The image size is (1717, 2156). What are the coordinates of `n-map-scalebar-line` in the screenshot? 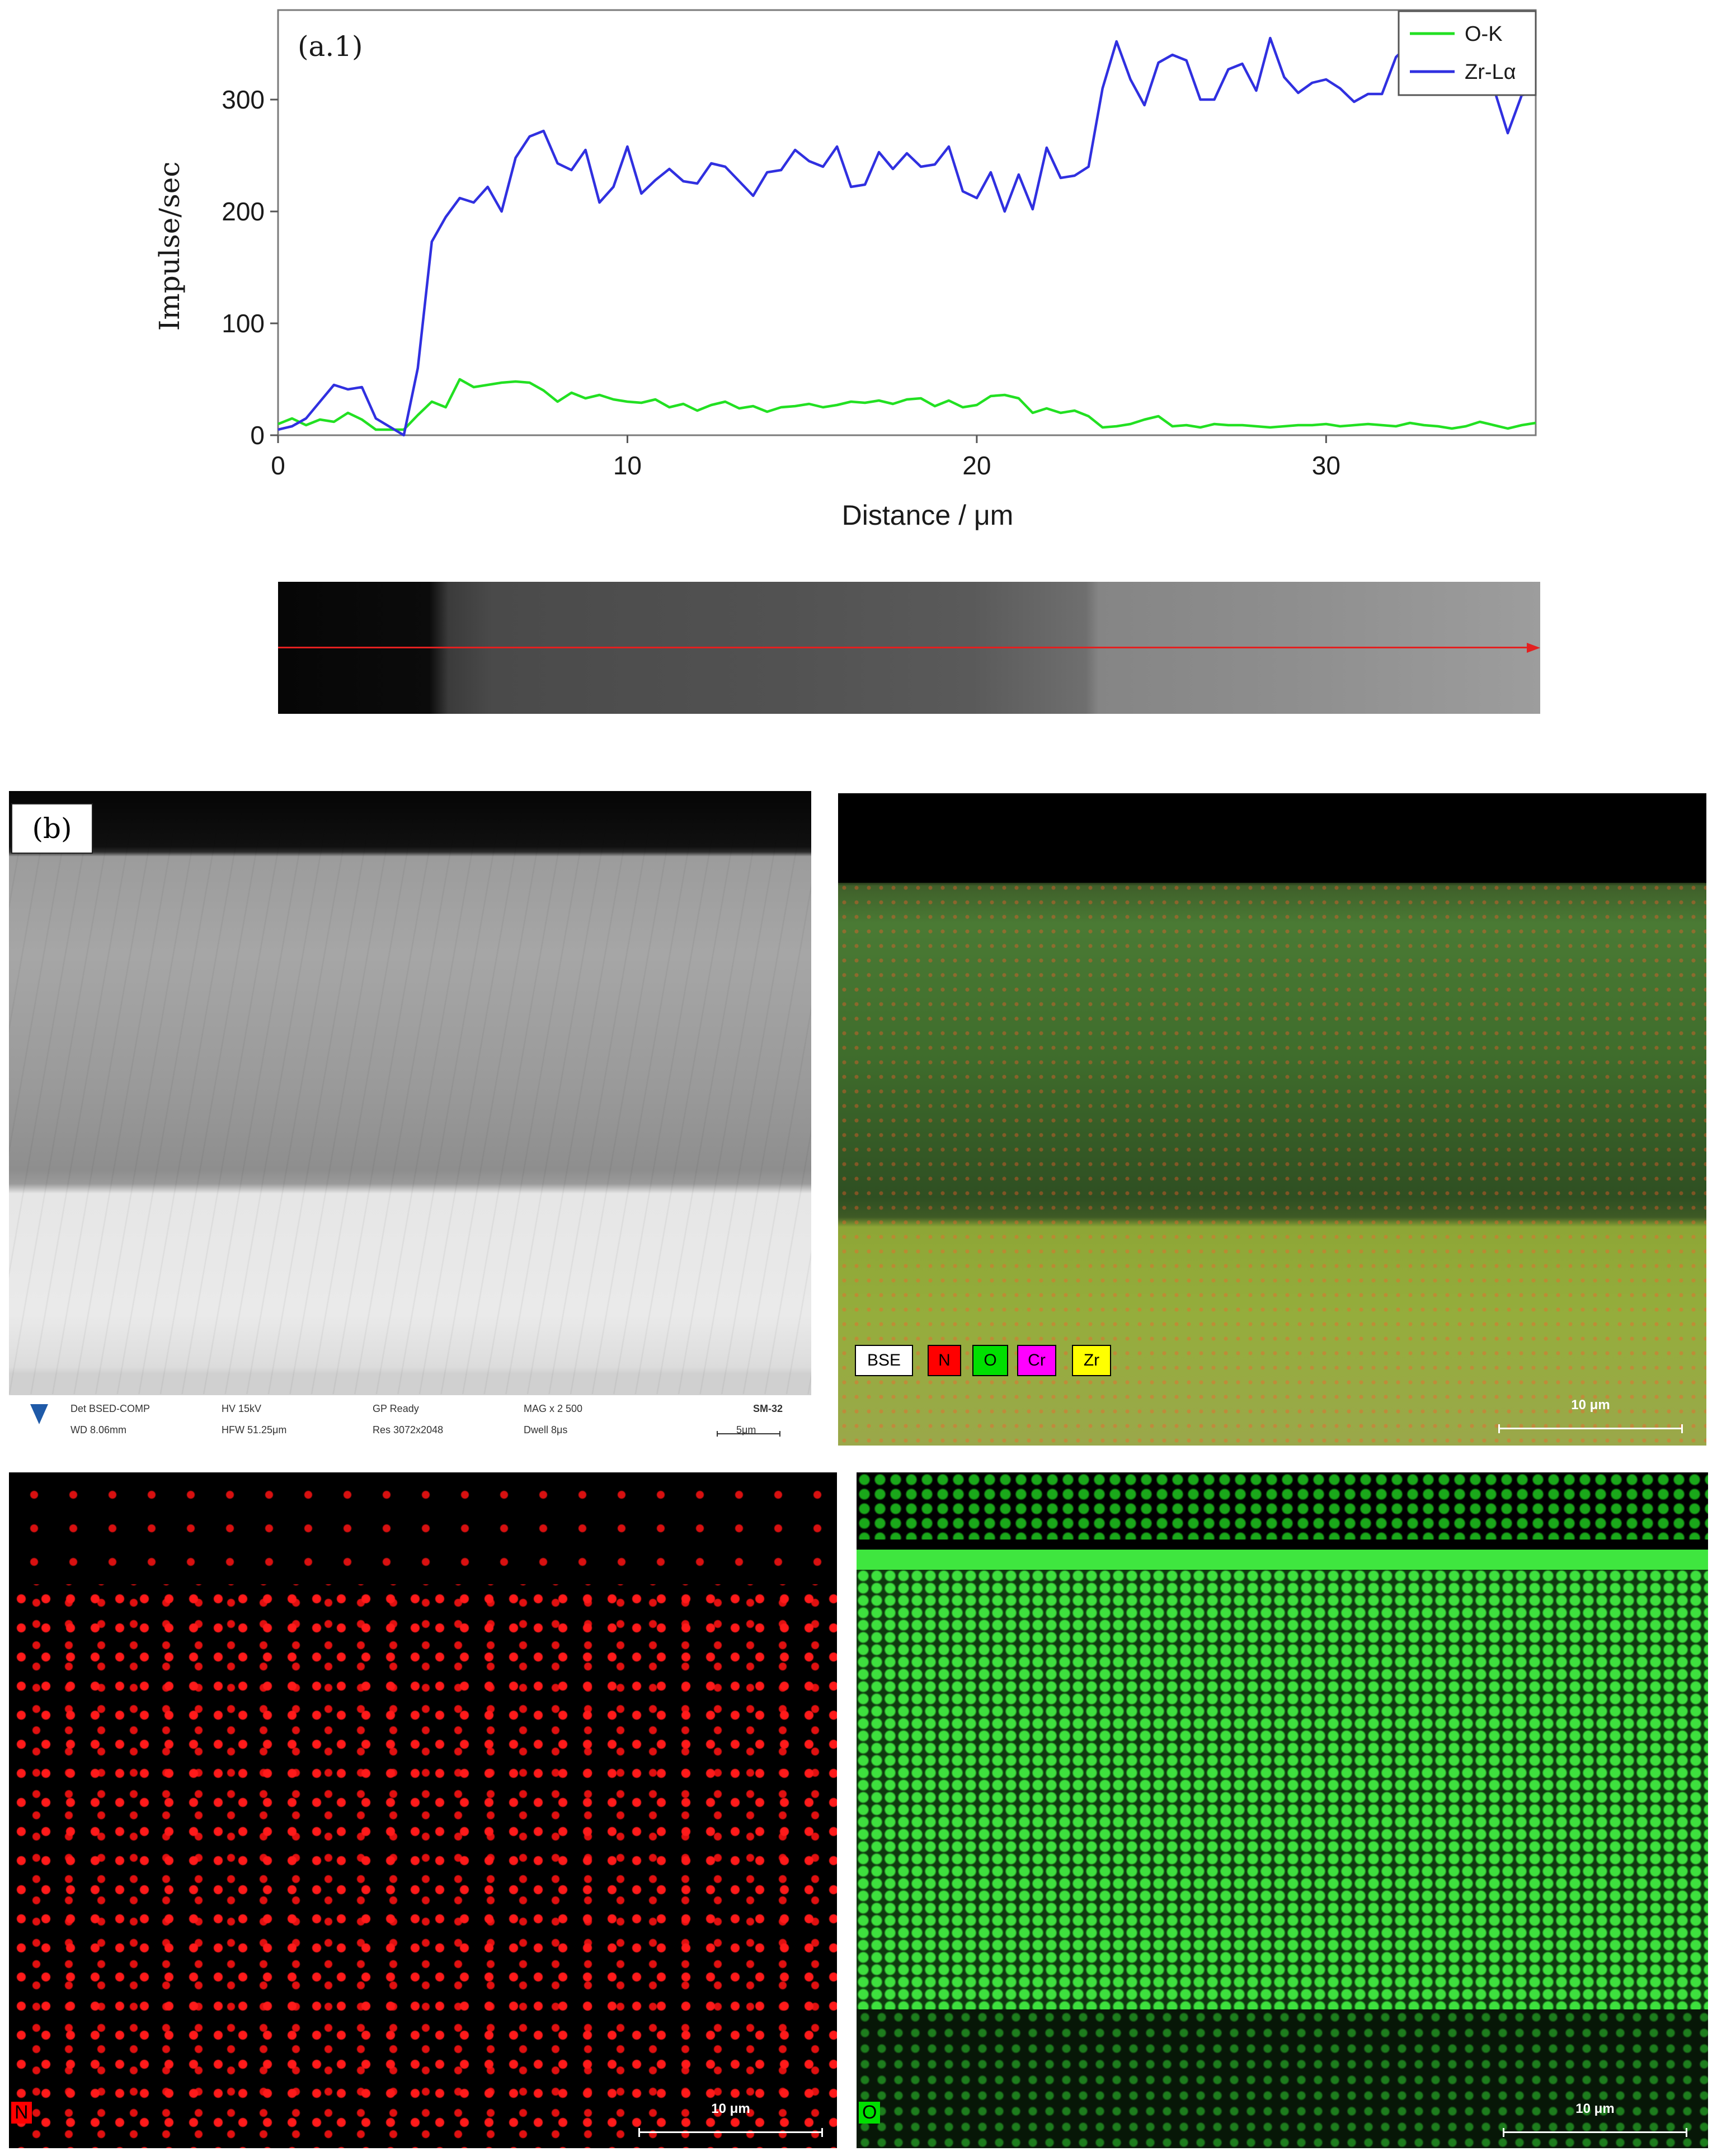 It's located at (730, 2132).